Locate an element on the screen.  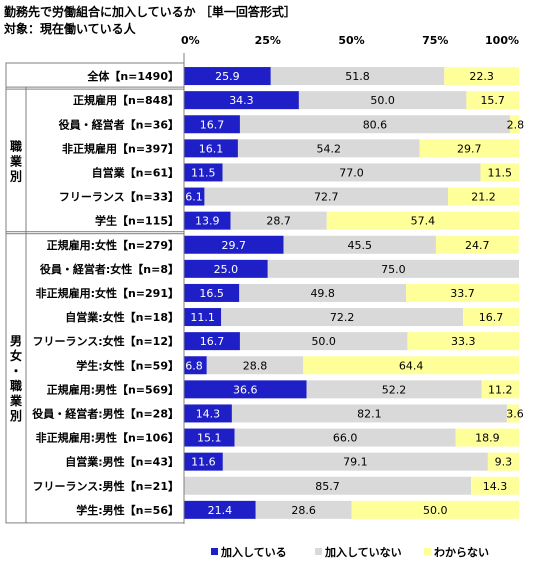
data-label: 15.1 is located at coordinates (209, 438).